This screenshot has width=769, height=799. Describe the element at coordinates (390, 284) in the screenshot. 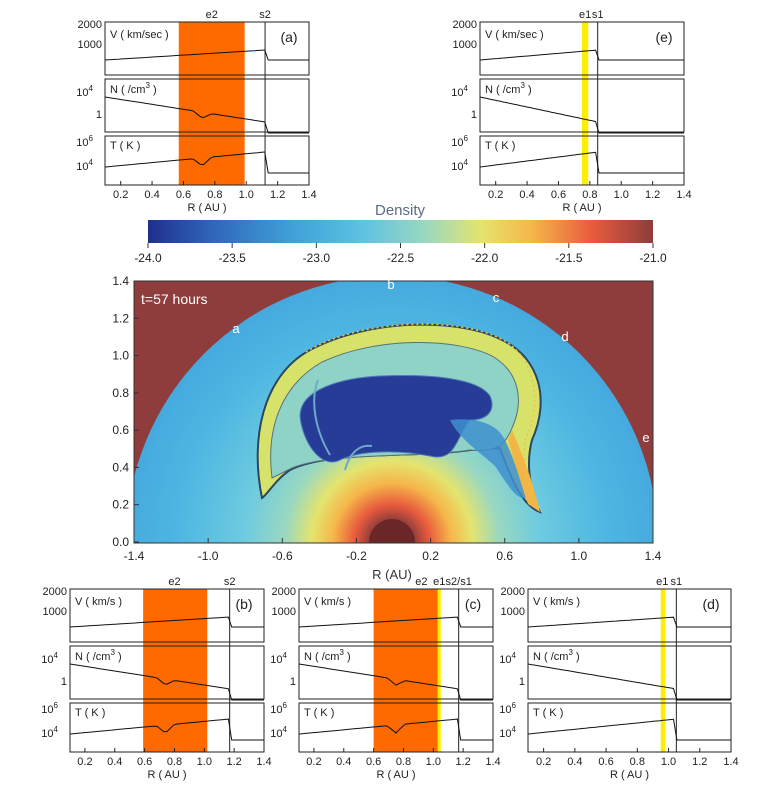

I see `direction-label-b: b` at that location.